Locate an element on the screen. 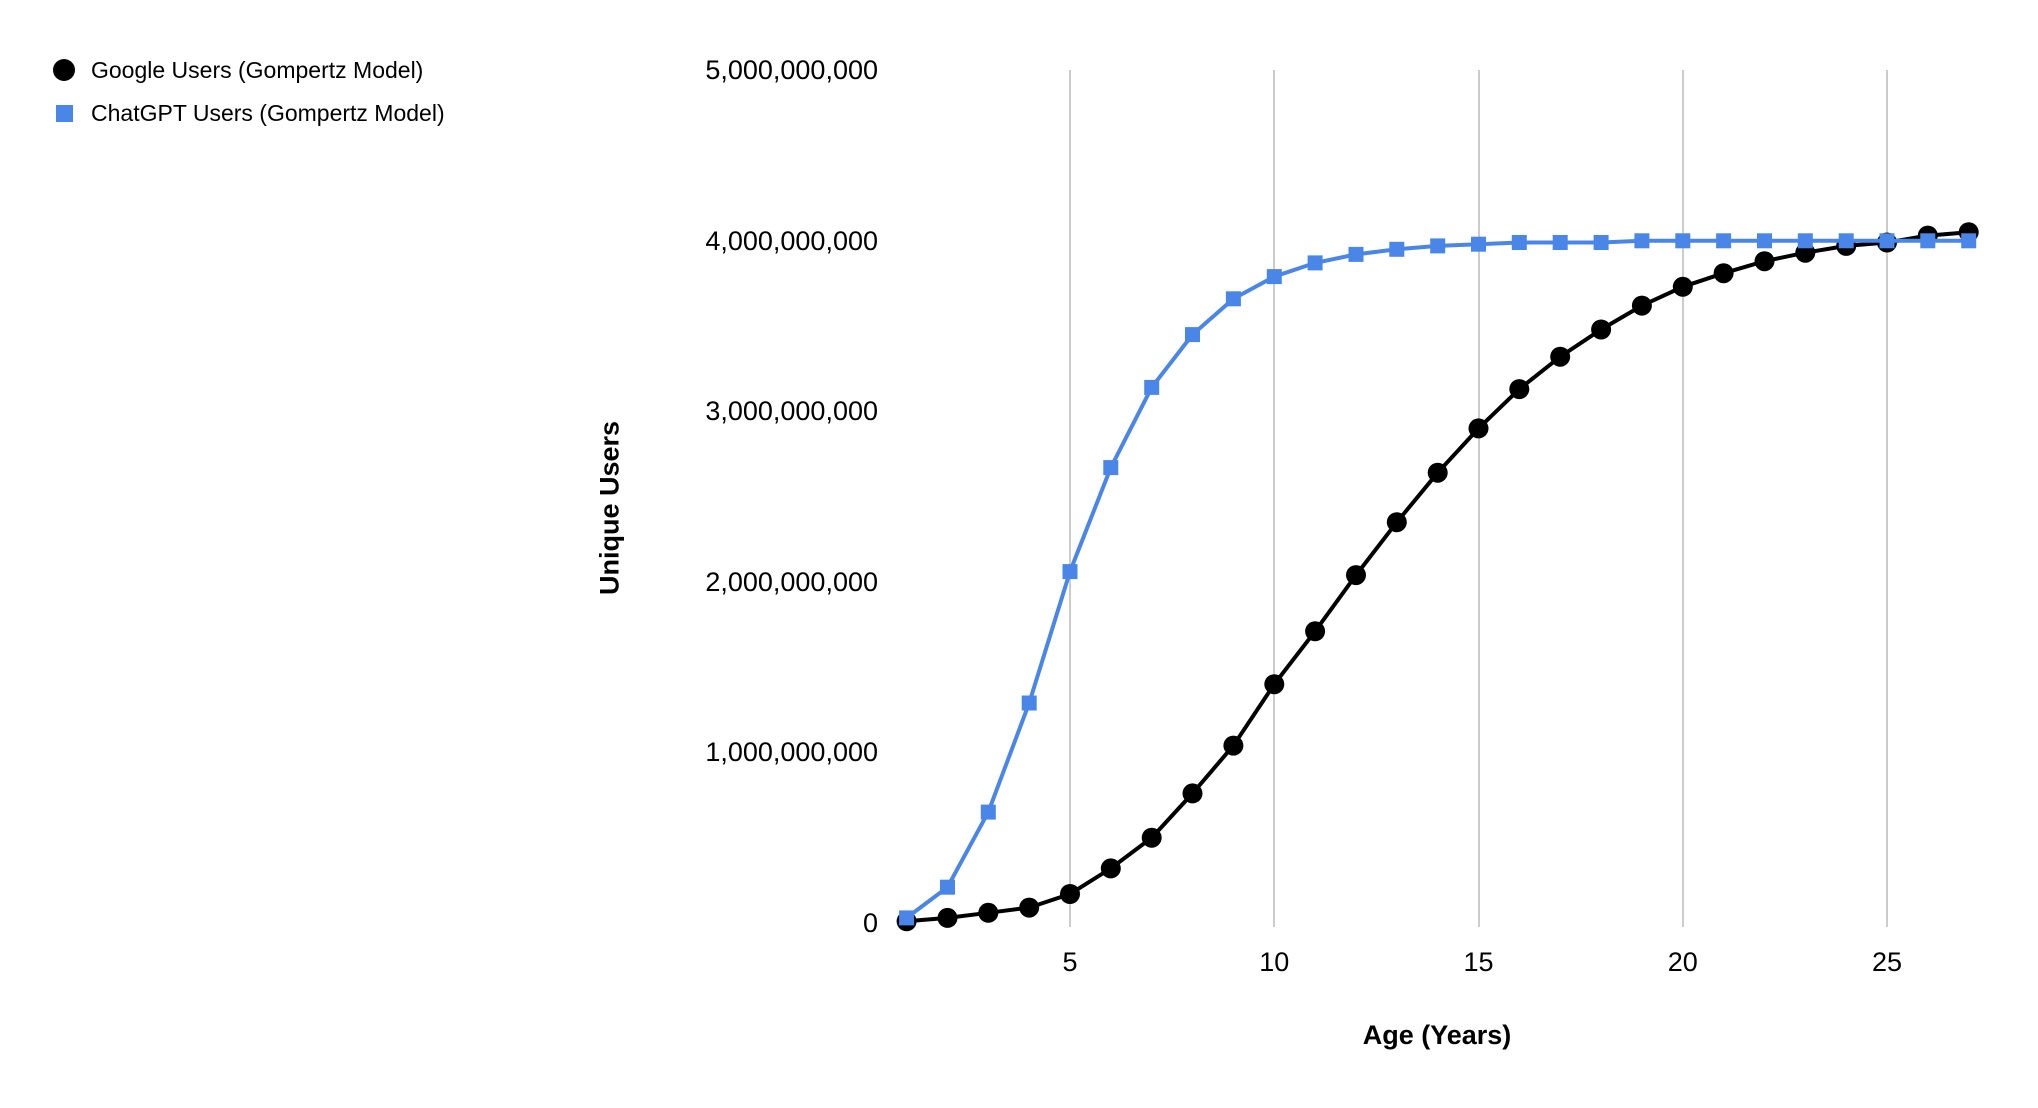 This screenshot has width=2038, height=1108. y-tick-label: 3,000,000,000 is located at coordinates (791, 411).